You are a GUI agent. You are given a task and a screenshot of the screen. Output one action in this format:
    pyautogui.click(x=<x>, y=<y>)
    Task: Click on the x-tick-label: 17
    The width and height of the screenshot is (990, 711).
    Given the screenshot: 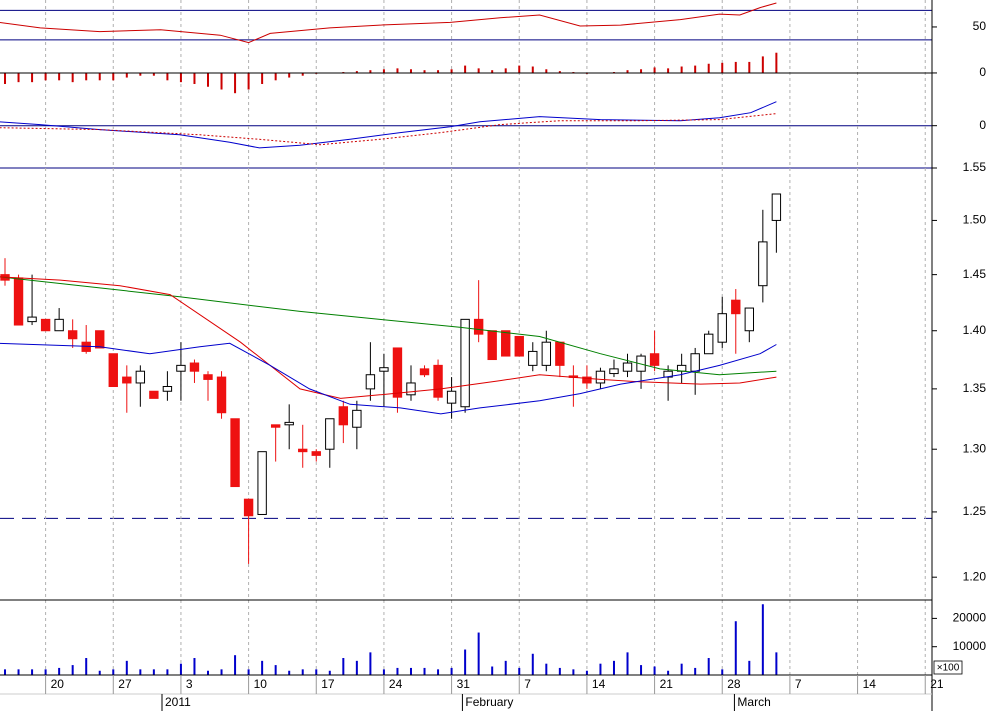 What is the action you would take?
    pyautogui.click(x=328, y=684)
    